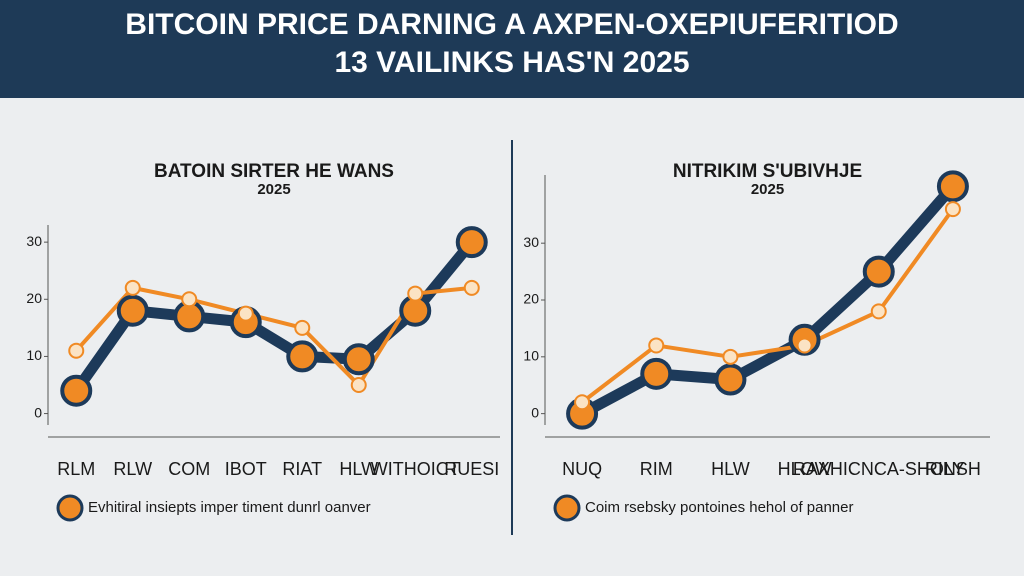 The width and height of the screenshot is (1024, 576). I want to click on header-title: 13 VAILINKS HAS'N 2025, so click(511, 62).